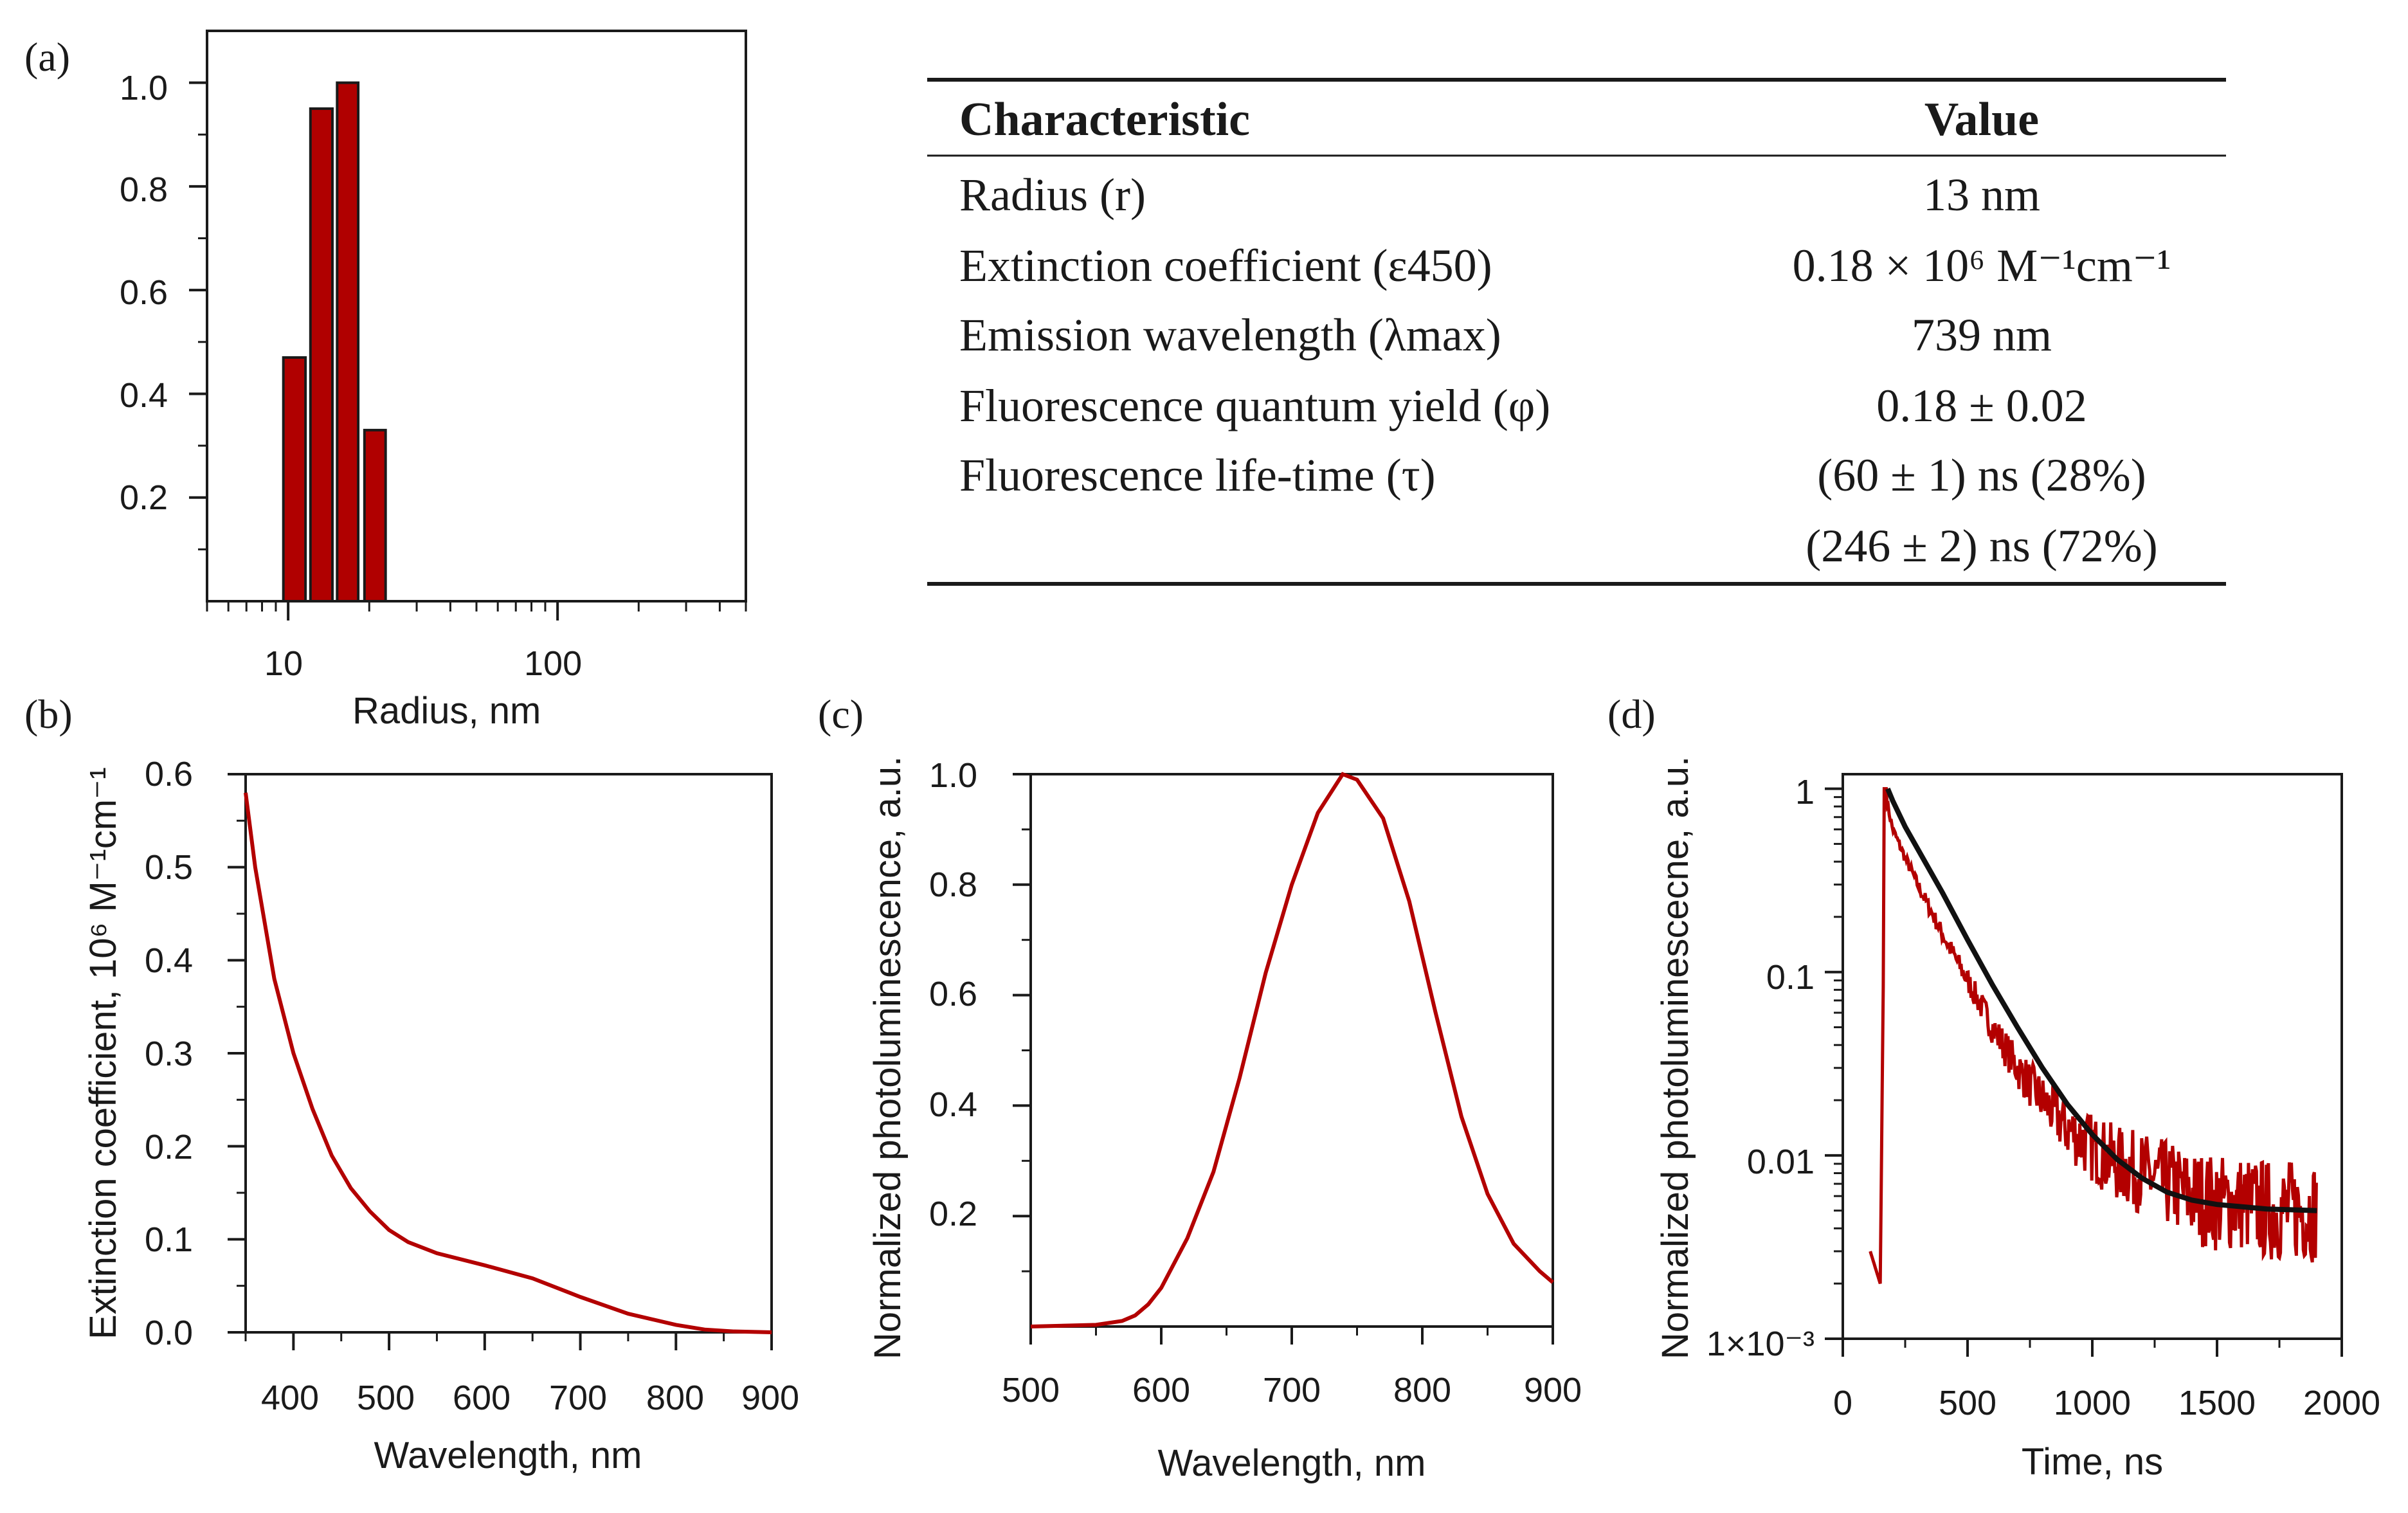 The image size is (2408, 1513). Describe the element at coordinates (1982, 265) in the screenshot. I see `table-row-value: 0.18 × 10⁶ M⁻¹cm⁻¹` at that location.